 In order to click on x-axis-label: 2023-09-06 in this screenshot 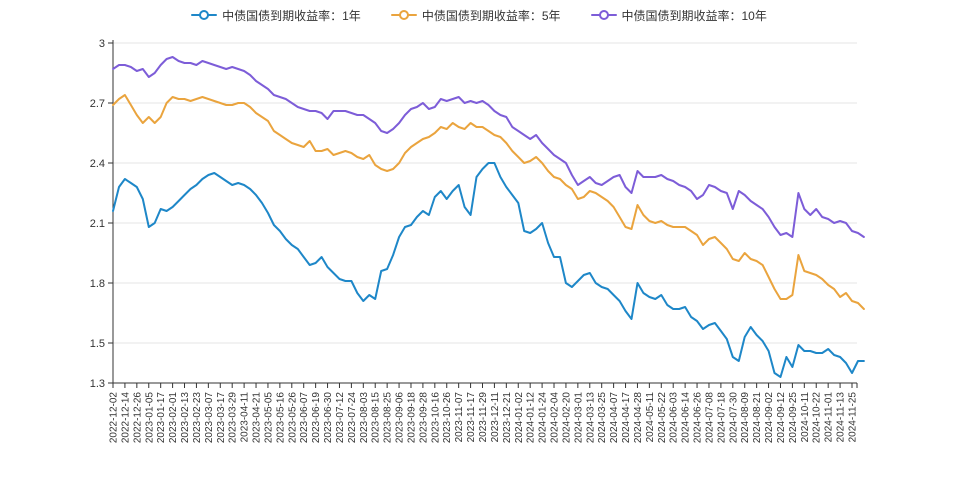, I will do `click(400, 418)`.